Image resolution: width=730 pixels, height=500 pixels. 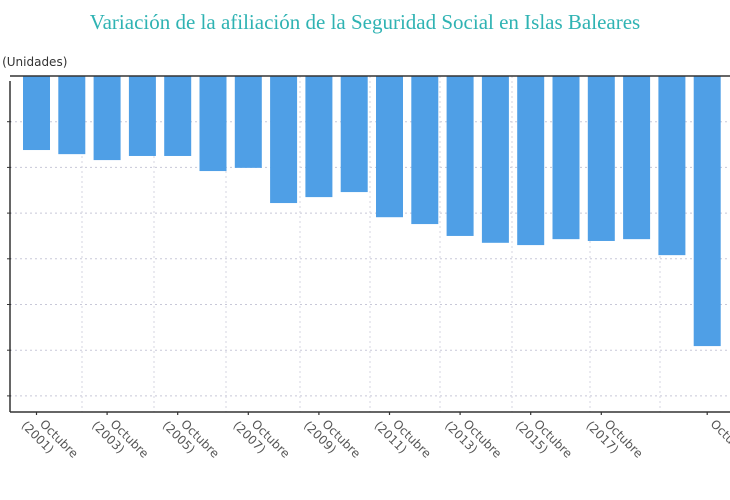 What do you see at coordinates (261, 439) in the screenshot?
I see `x-tick-label: Octubre(2007)` at bounding box center [261, 439].